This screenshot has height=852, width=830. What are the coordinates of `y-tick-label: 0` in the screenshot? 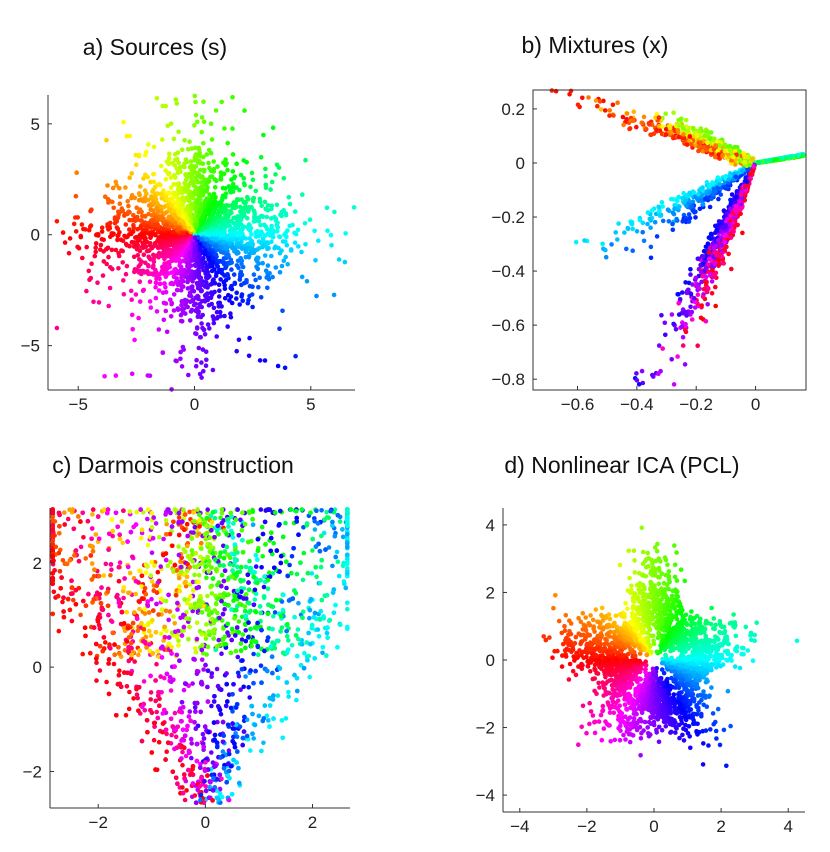 It's located at (35, 235).